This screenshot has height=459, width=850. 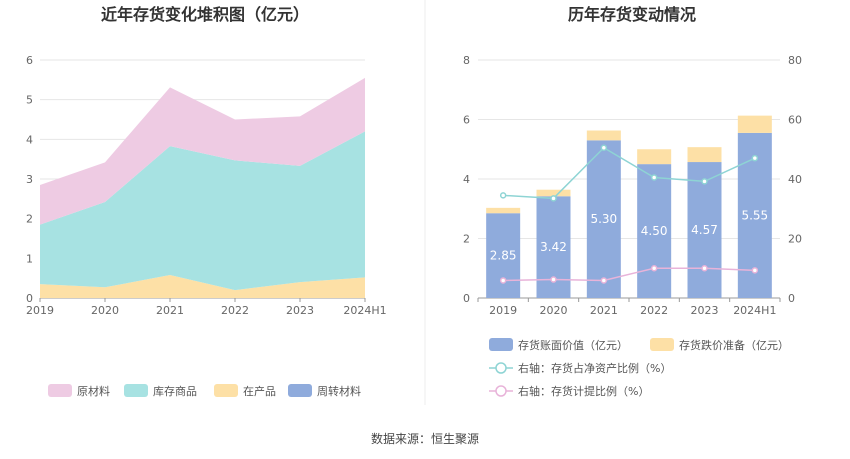 I want to click on right-y-tick-label: 2, so click(x=466, y=239).